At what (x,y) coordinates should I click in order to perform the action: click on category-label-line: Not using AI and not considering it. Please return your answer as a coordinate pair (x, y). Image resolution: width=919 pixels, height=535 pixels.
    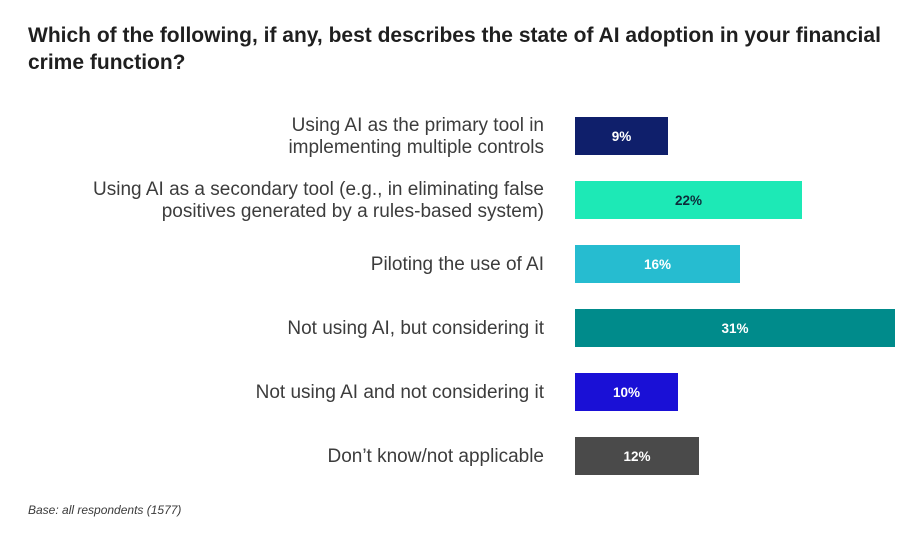
    Looking at the image, I should click on (400, 392).